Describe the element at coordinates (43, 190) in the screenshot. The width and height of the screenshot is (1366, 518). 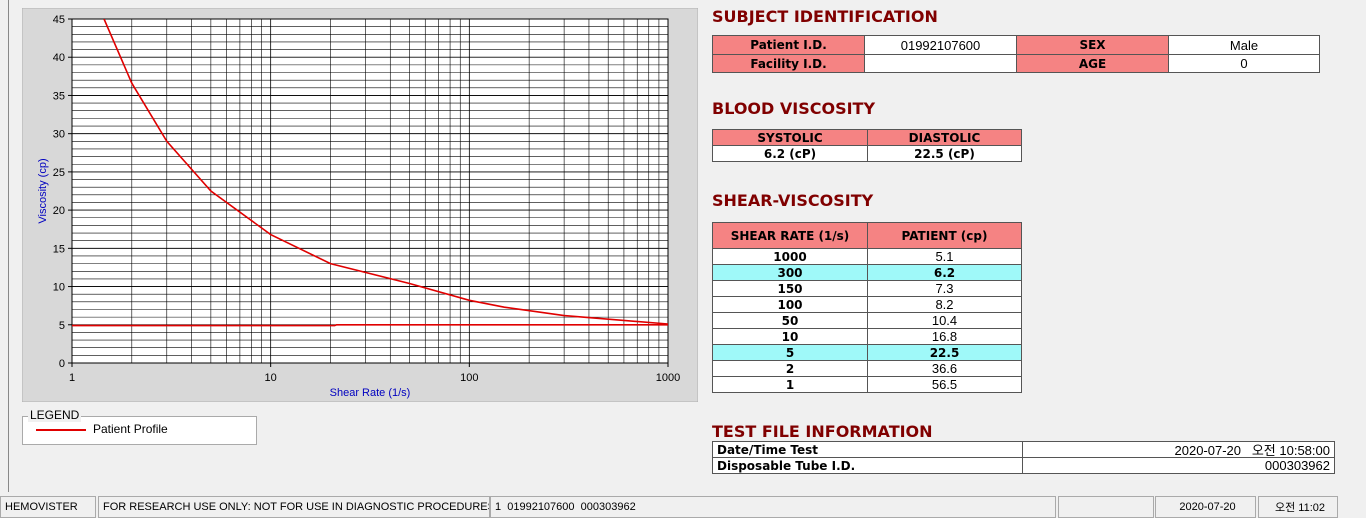
I see `y-axis-label: Viscosity (cp)` at that location.